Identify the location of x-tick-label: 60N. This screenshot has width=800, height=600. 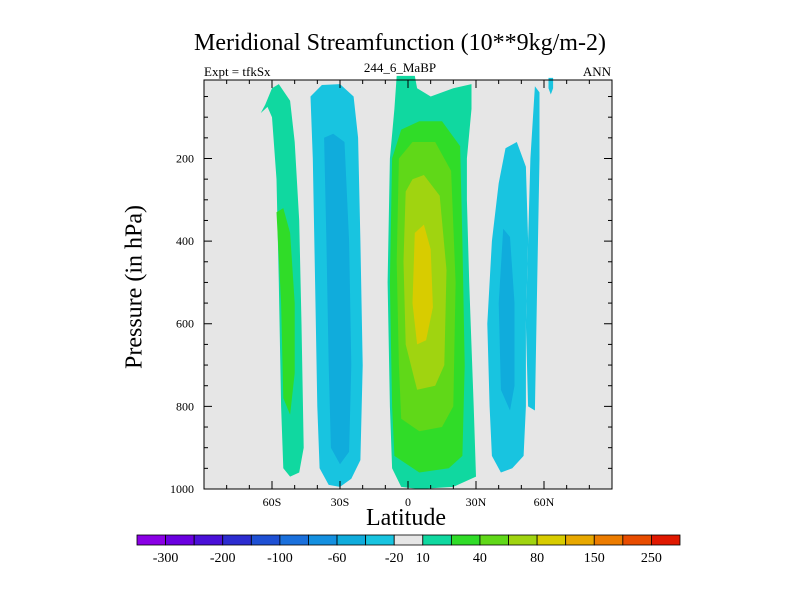
(544, 502).